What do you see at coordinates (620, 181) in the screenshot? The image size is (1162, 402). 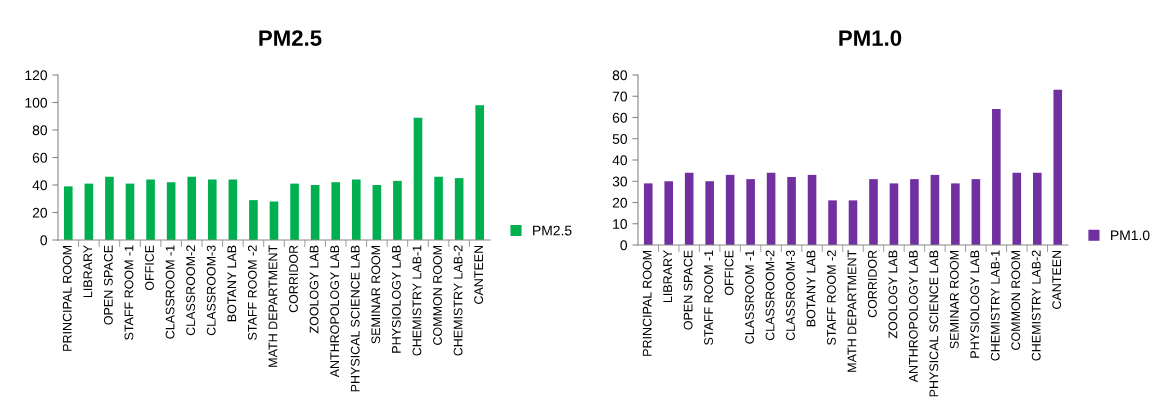 I see `y-tick-label: 30` at bounding box center [620, 181].